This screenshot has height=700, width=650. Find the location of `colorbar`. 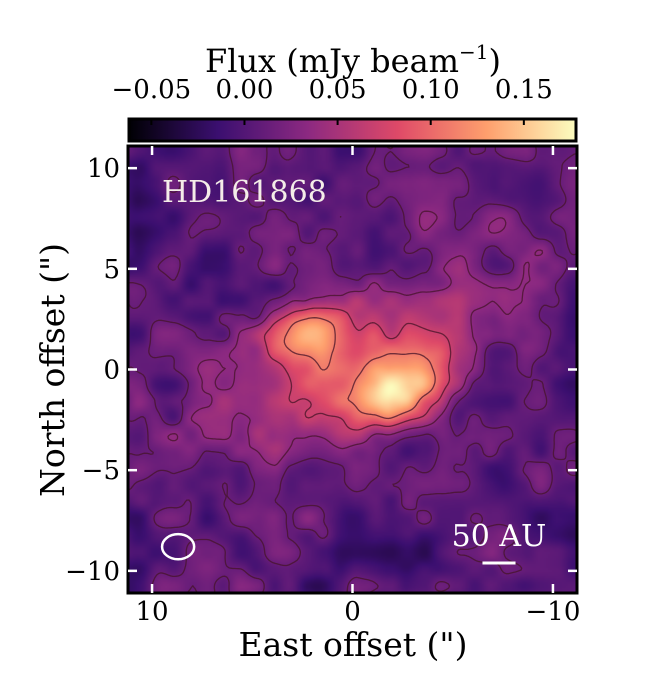

colorbar is located at coordinates (352, 130).